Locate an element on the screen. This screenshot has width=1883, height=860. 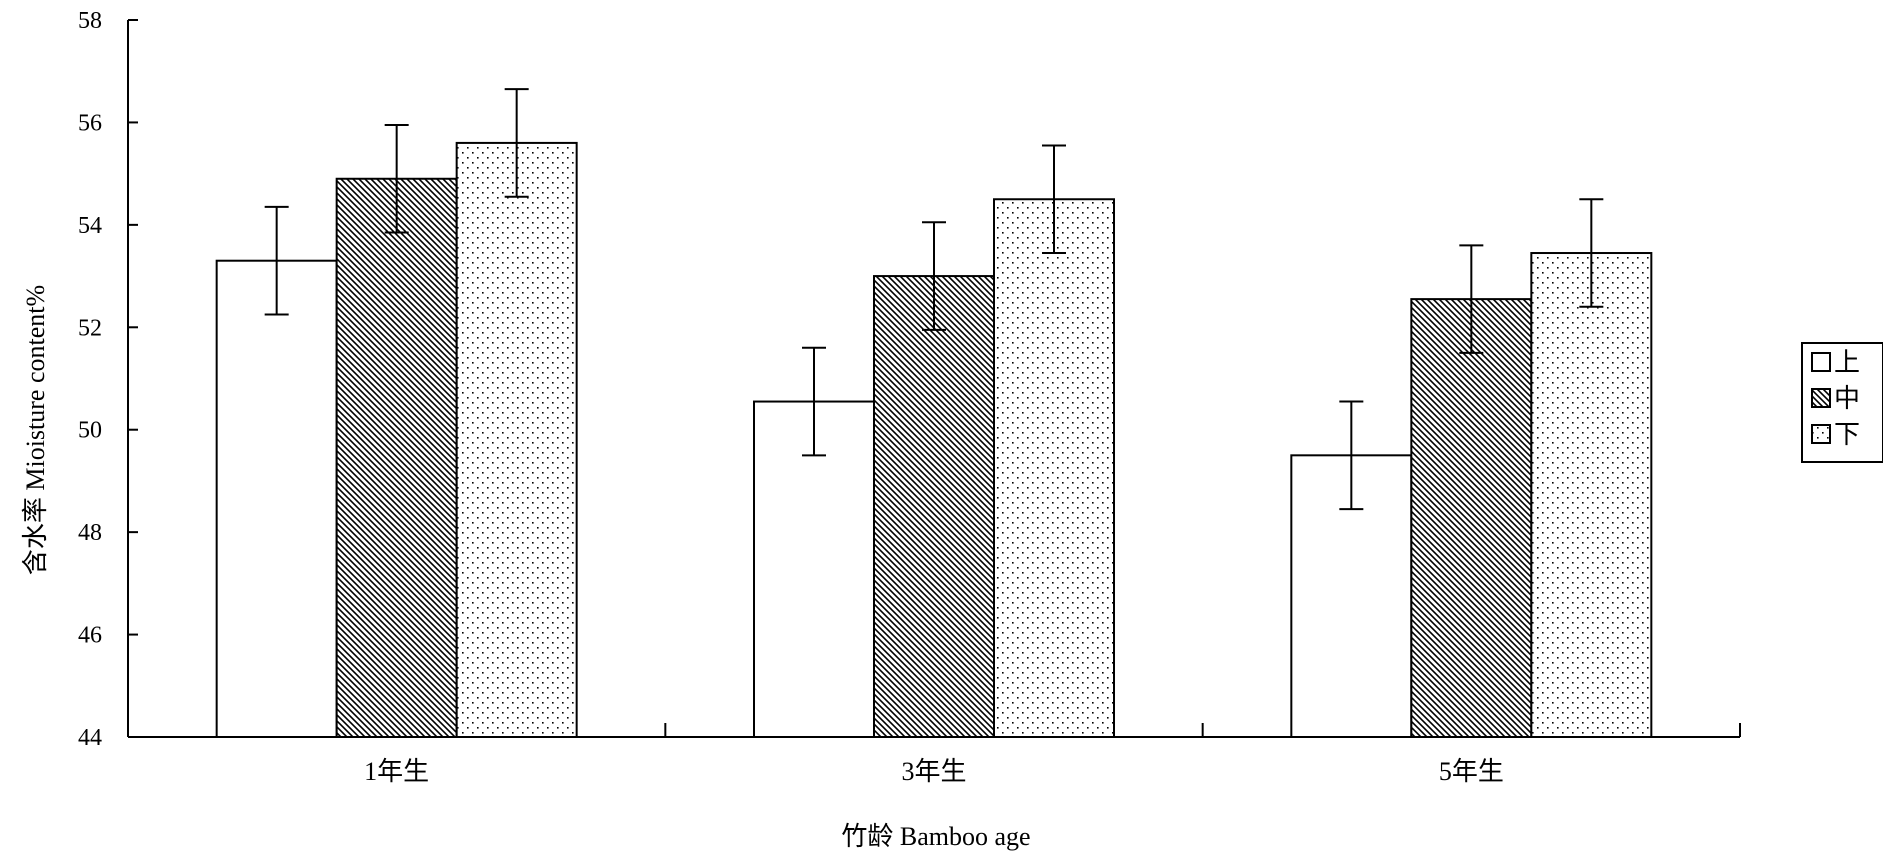
y-axis-title: 含水率 Mioisture content% is located at coordinates (35, 430).